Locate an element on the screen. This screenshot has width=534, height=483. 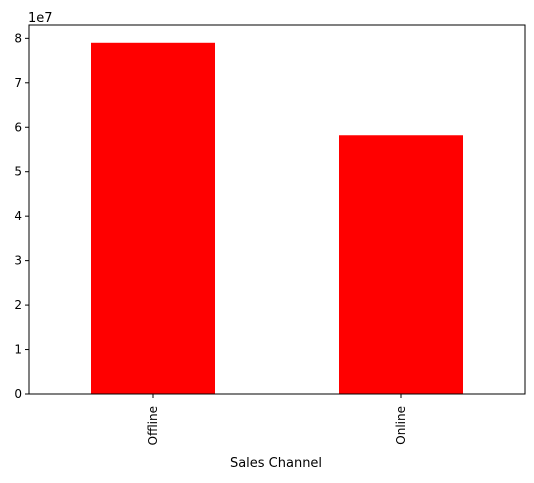
x-tick-label: Offline is located at coordinates (153, 425).